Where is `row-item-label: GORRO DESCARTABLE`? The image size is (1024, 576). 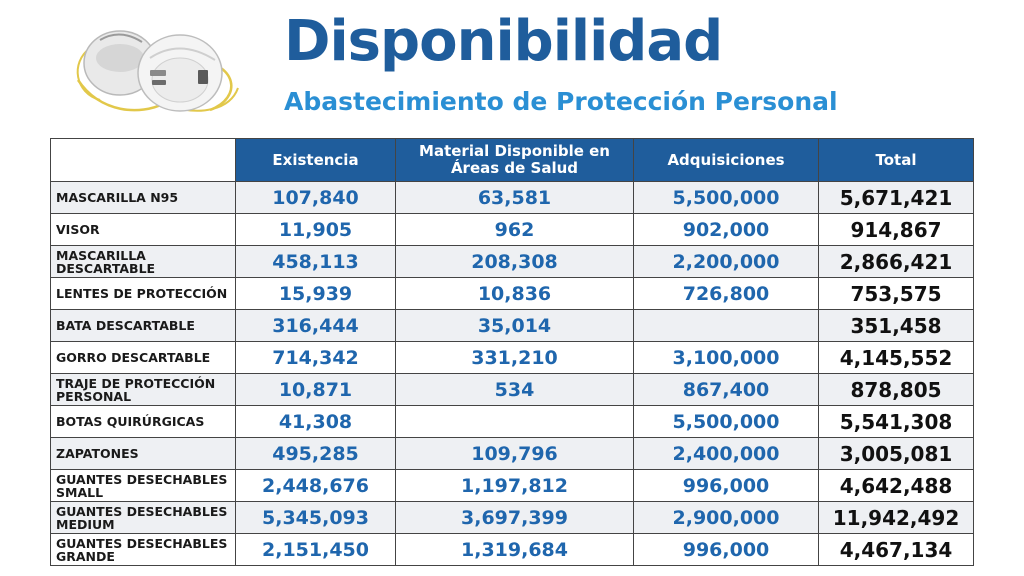 row-item-label: GORRO DESCARTABLE is located at coordinates (143, 357).